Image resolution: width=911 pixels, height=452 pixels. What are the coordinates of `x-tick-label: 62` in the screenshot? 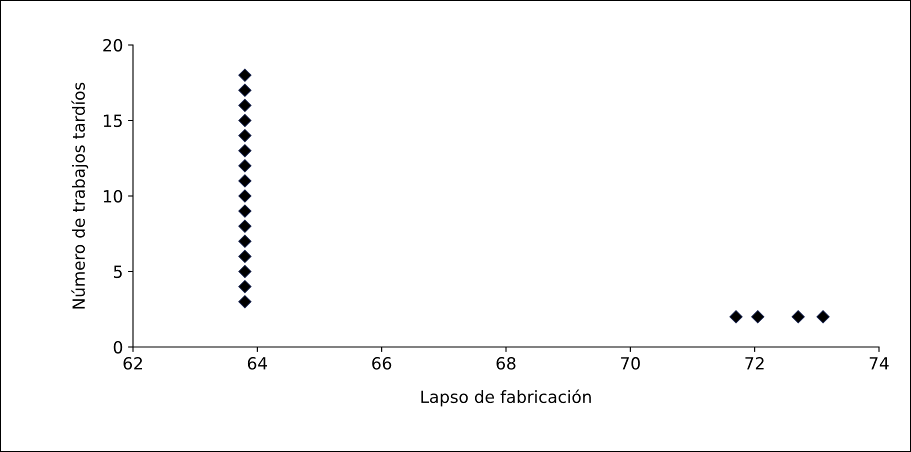 It's located at (133, 363).